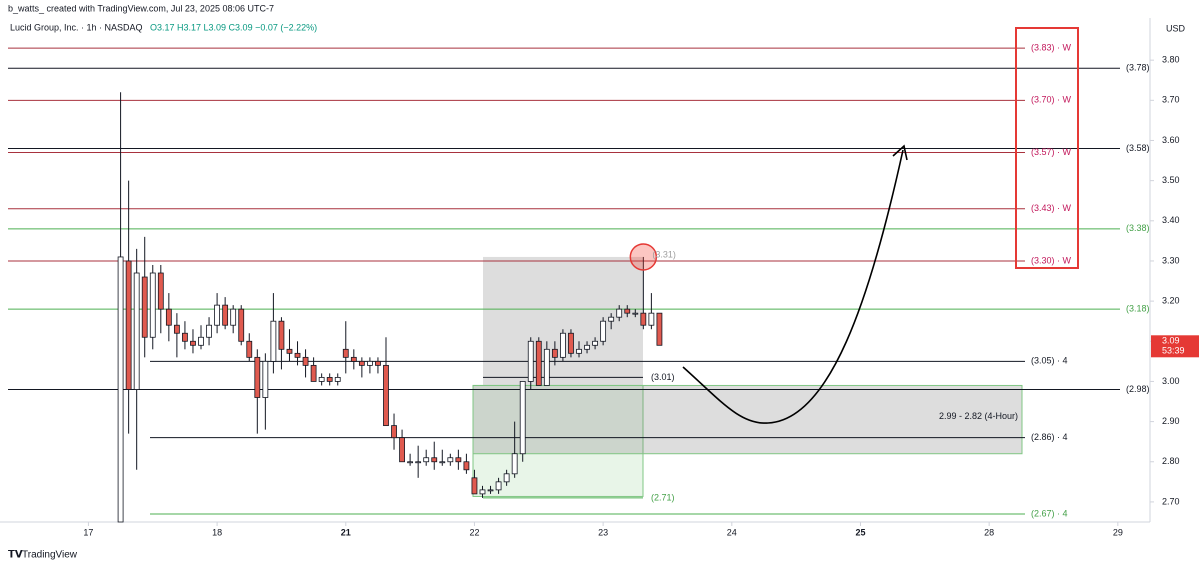 The image size is (1200, 572). Describe the element at coordinates (558, 440) in the screenshot. I see `zone-lower-box` at that location.